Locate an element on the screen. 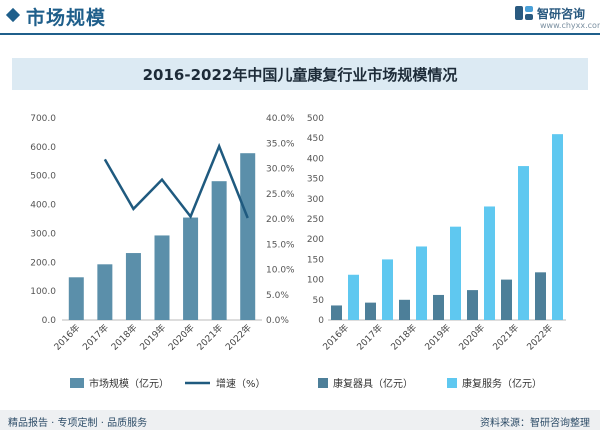 The height and width of the screenshot is (430, 600). footer-source: 资料来源：智研咨询整理 is located at coordinates (535, 423).